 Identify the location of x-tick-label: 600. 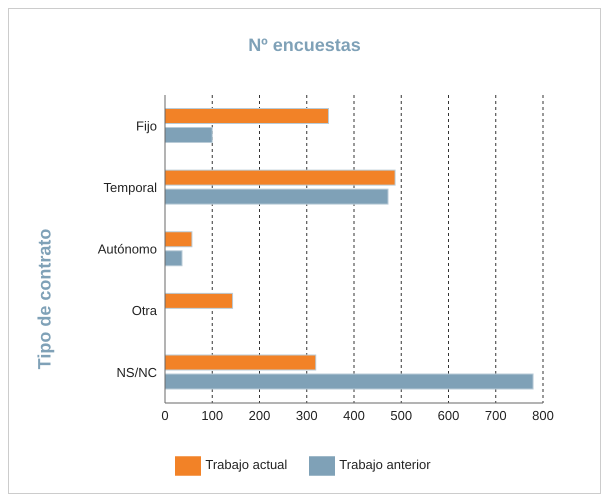
(449, 416).